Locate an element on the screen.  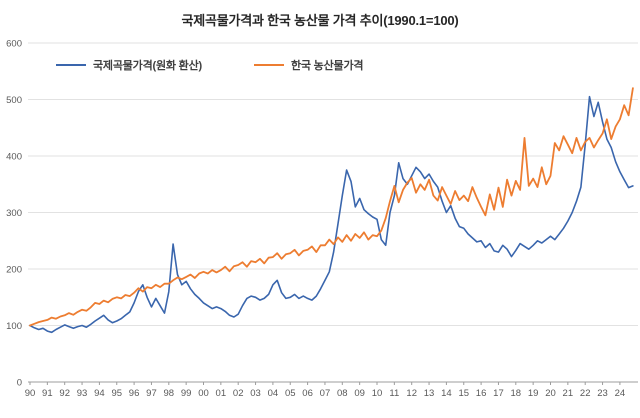
x-tick-label: 98 is located at coordinates (169, 393).